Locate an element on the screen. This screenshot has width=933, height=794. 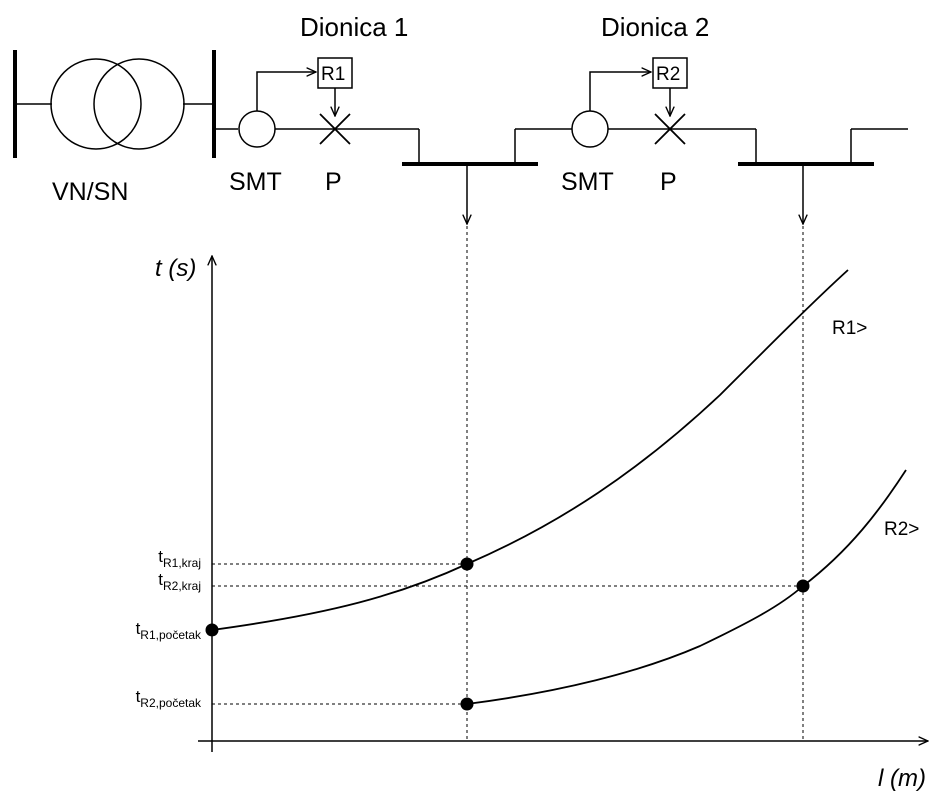
tick-r2-pocetak: tR2,početak is located at coordinates (169, 698).